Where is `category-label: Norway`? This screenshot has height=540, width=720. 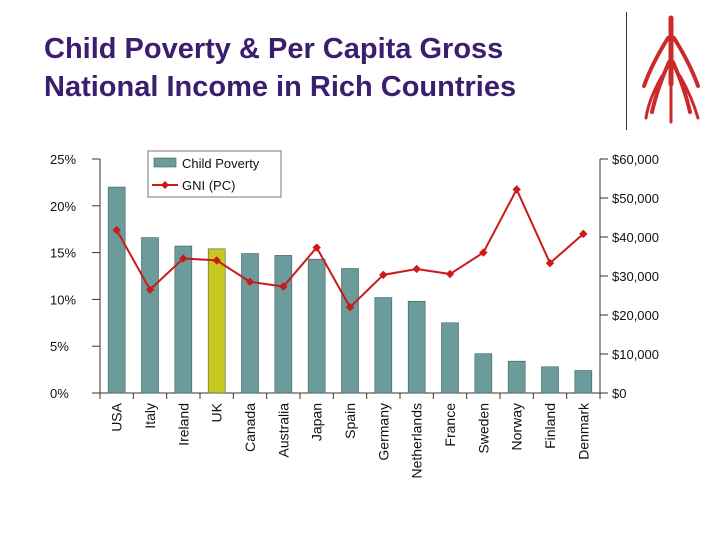 category-label: Norway is located at coordinates (517, 426).